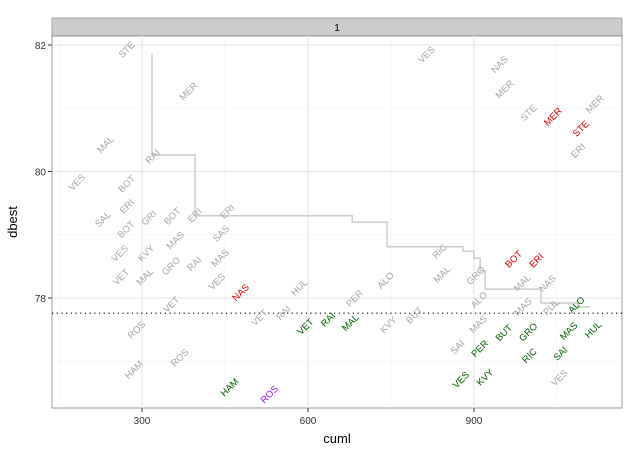 This screenshot has height=462, width=640. What do you see at coordinates (41, 299) in the screenshot?
I see `y-tick-label: 78` at bounding box center [41, 299].